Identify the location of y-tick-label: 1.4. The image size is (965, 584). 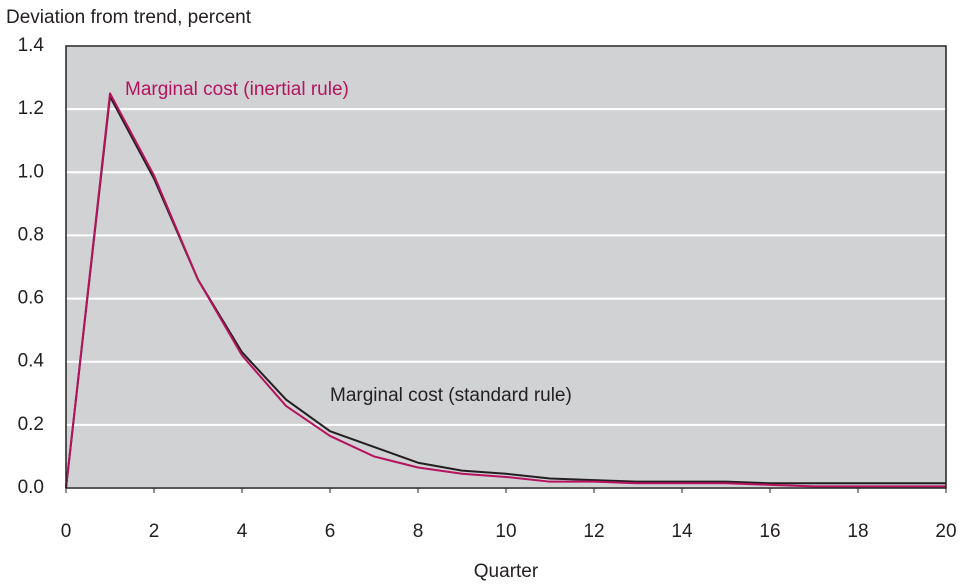
(31, 45).